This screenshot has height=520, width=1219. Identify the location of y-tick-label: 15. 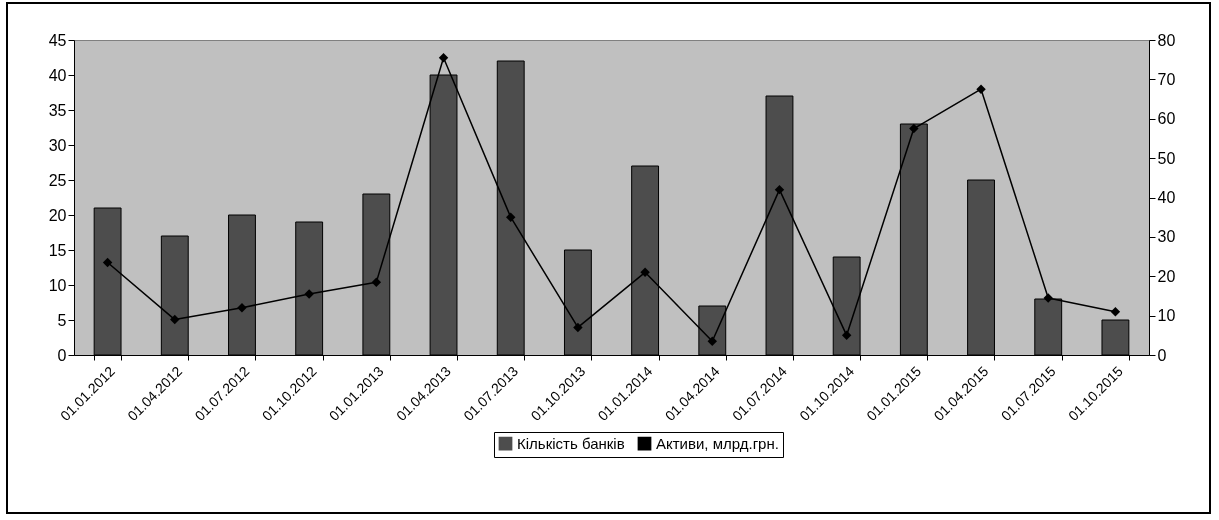
(57, 250).